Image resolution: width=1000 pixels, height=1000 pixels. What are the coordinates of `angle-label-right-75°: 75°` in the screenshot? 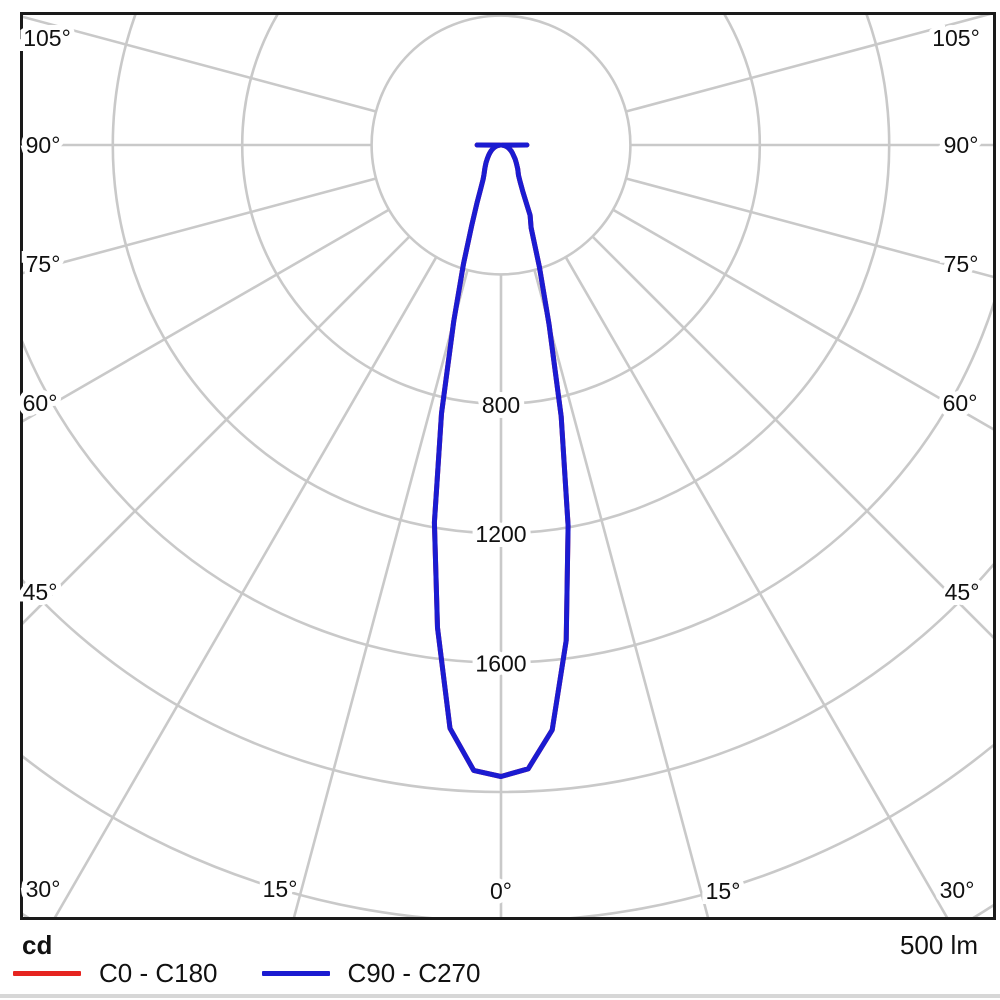 It's located at (961, 264).